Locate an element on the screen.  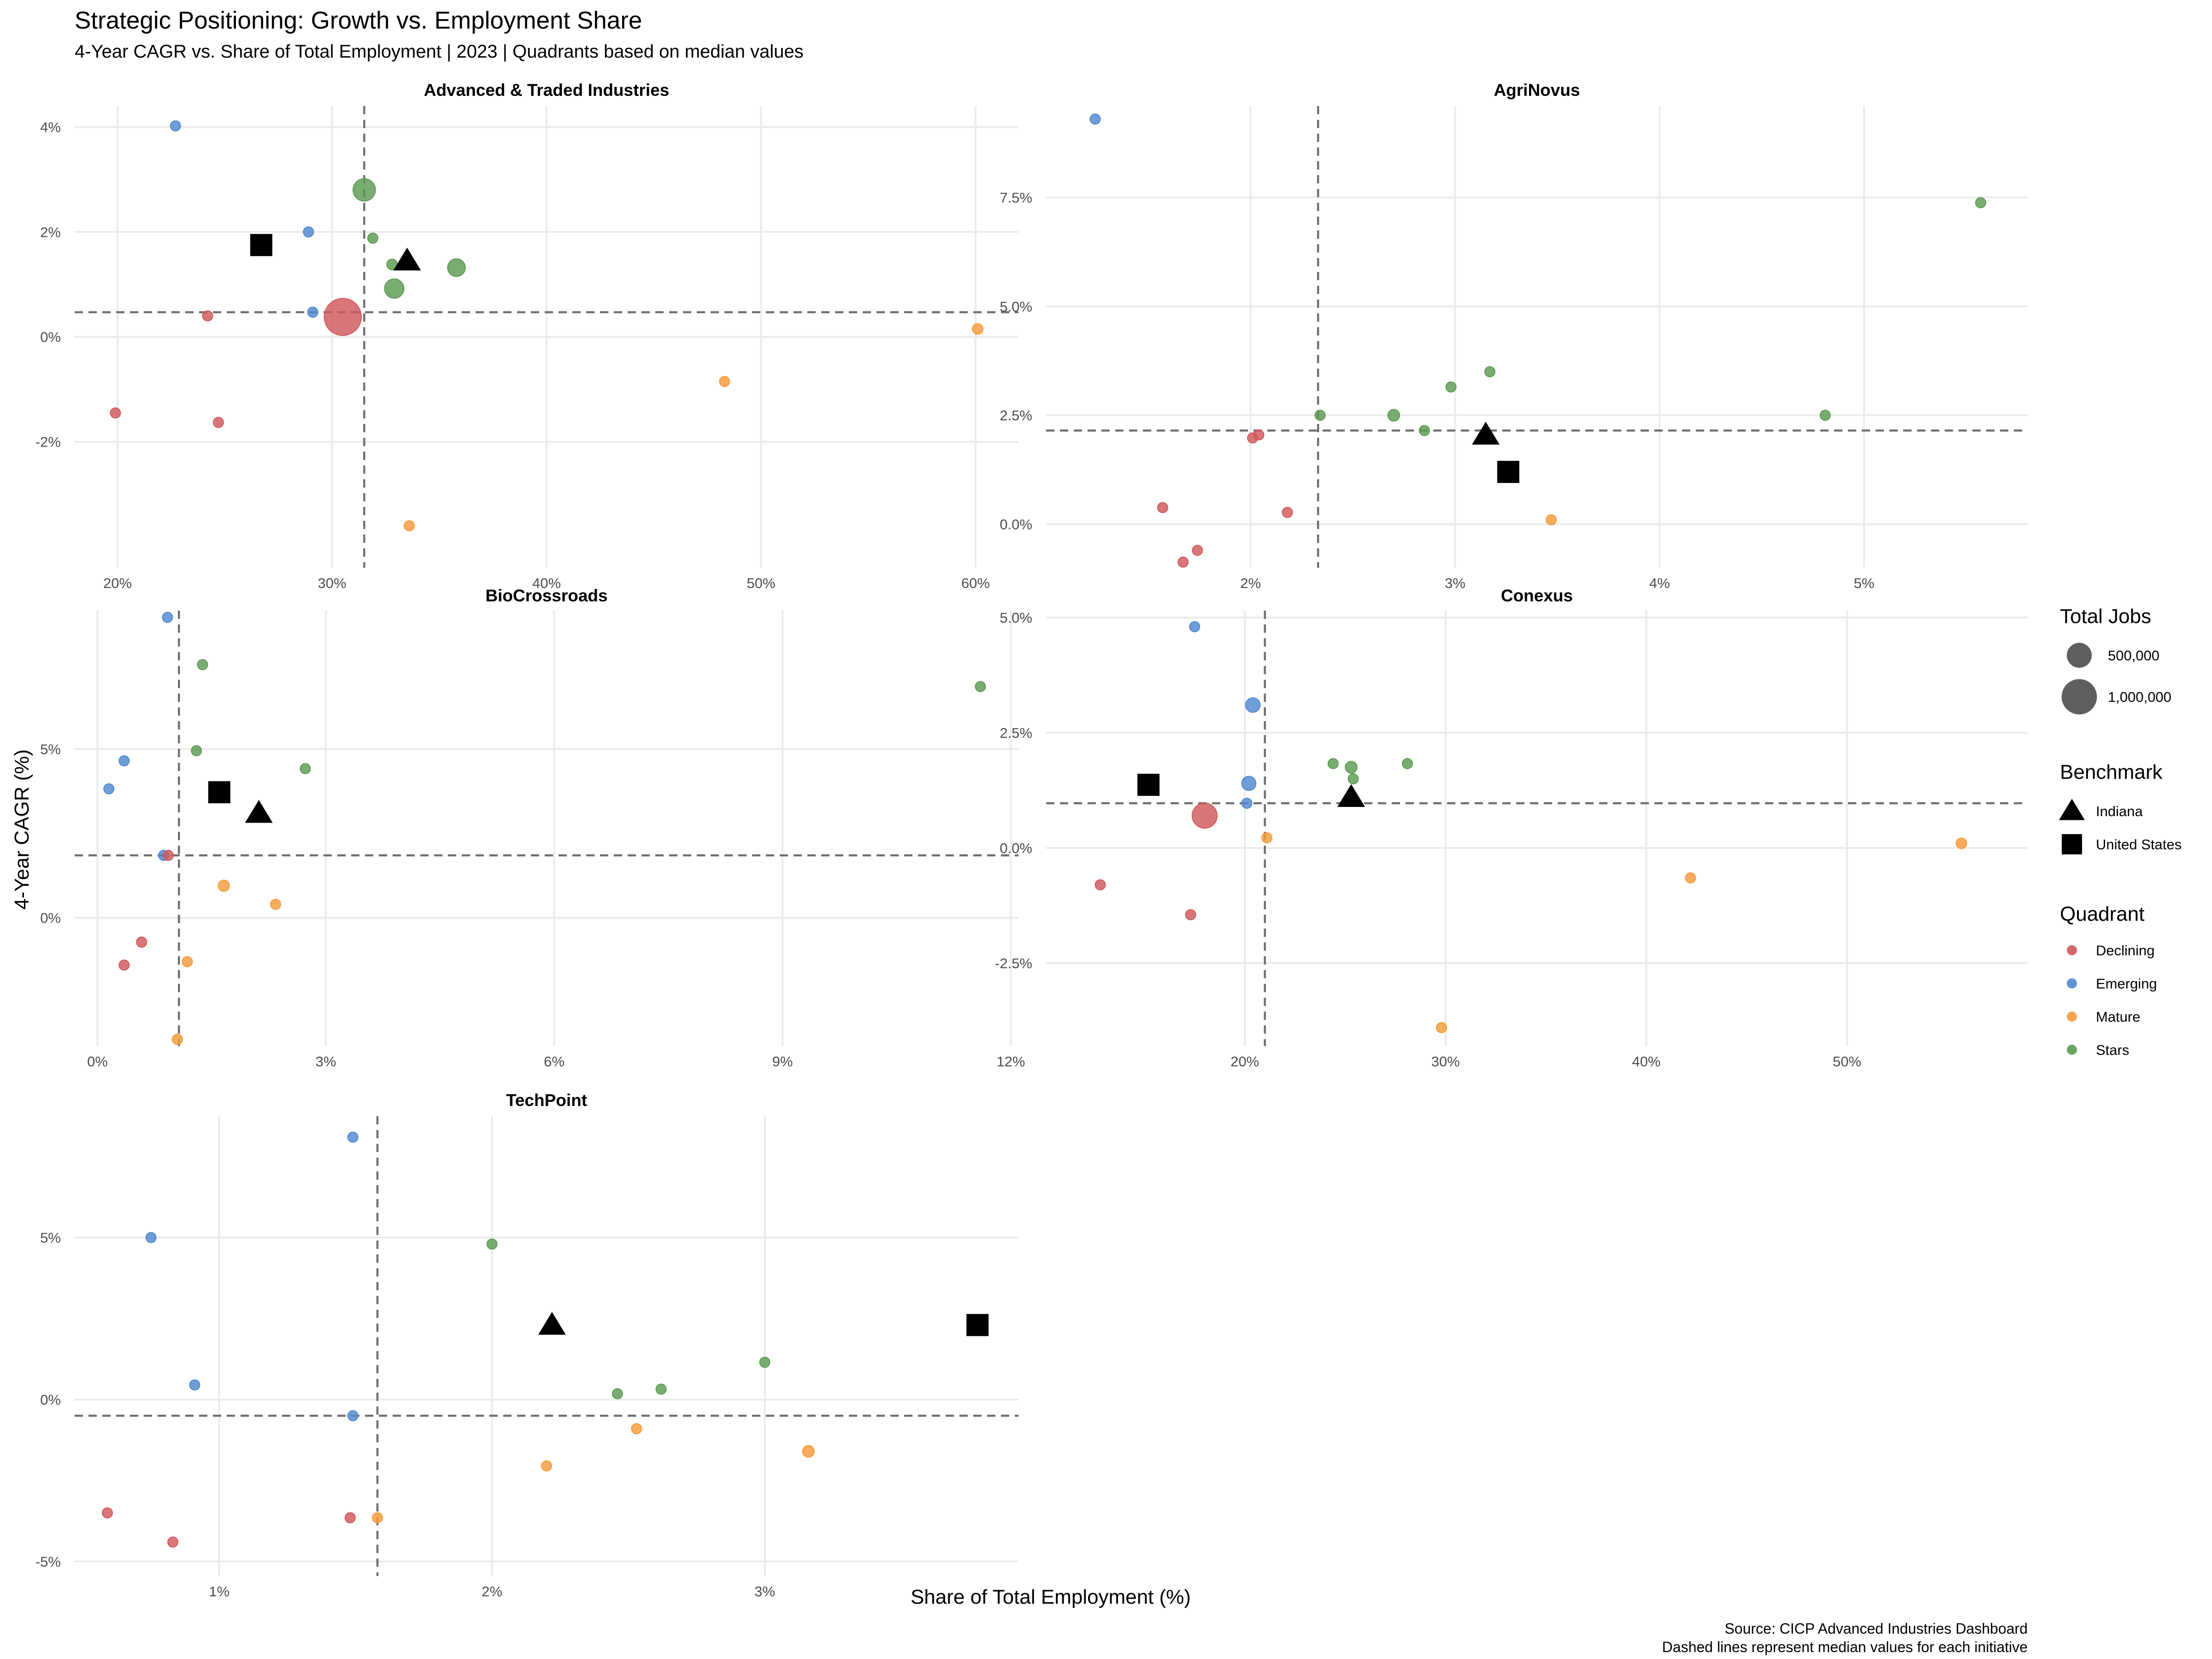
panel-4: Conexus 20% 30% 40% 50% -2.5% 0.0% 2.5% 5.0% is located at coordinates (1511, 828).